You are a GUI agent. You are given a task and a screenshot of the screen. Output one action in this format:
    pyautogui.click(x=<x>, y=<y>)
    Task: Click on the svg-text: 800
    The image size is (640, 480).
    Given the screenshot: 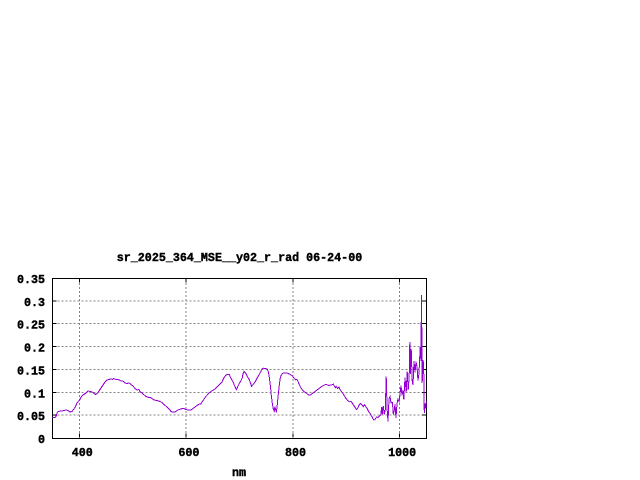 What is the action you would take?
    pyautogui.click(x=295, y=453)
    